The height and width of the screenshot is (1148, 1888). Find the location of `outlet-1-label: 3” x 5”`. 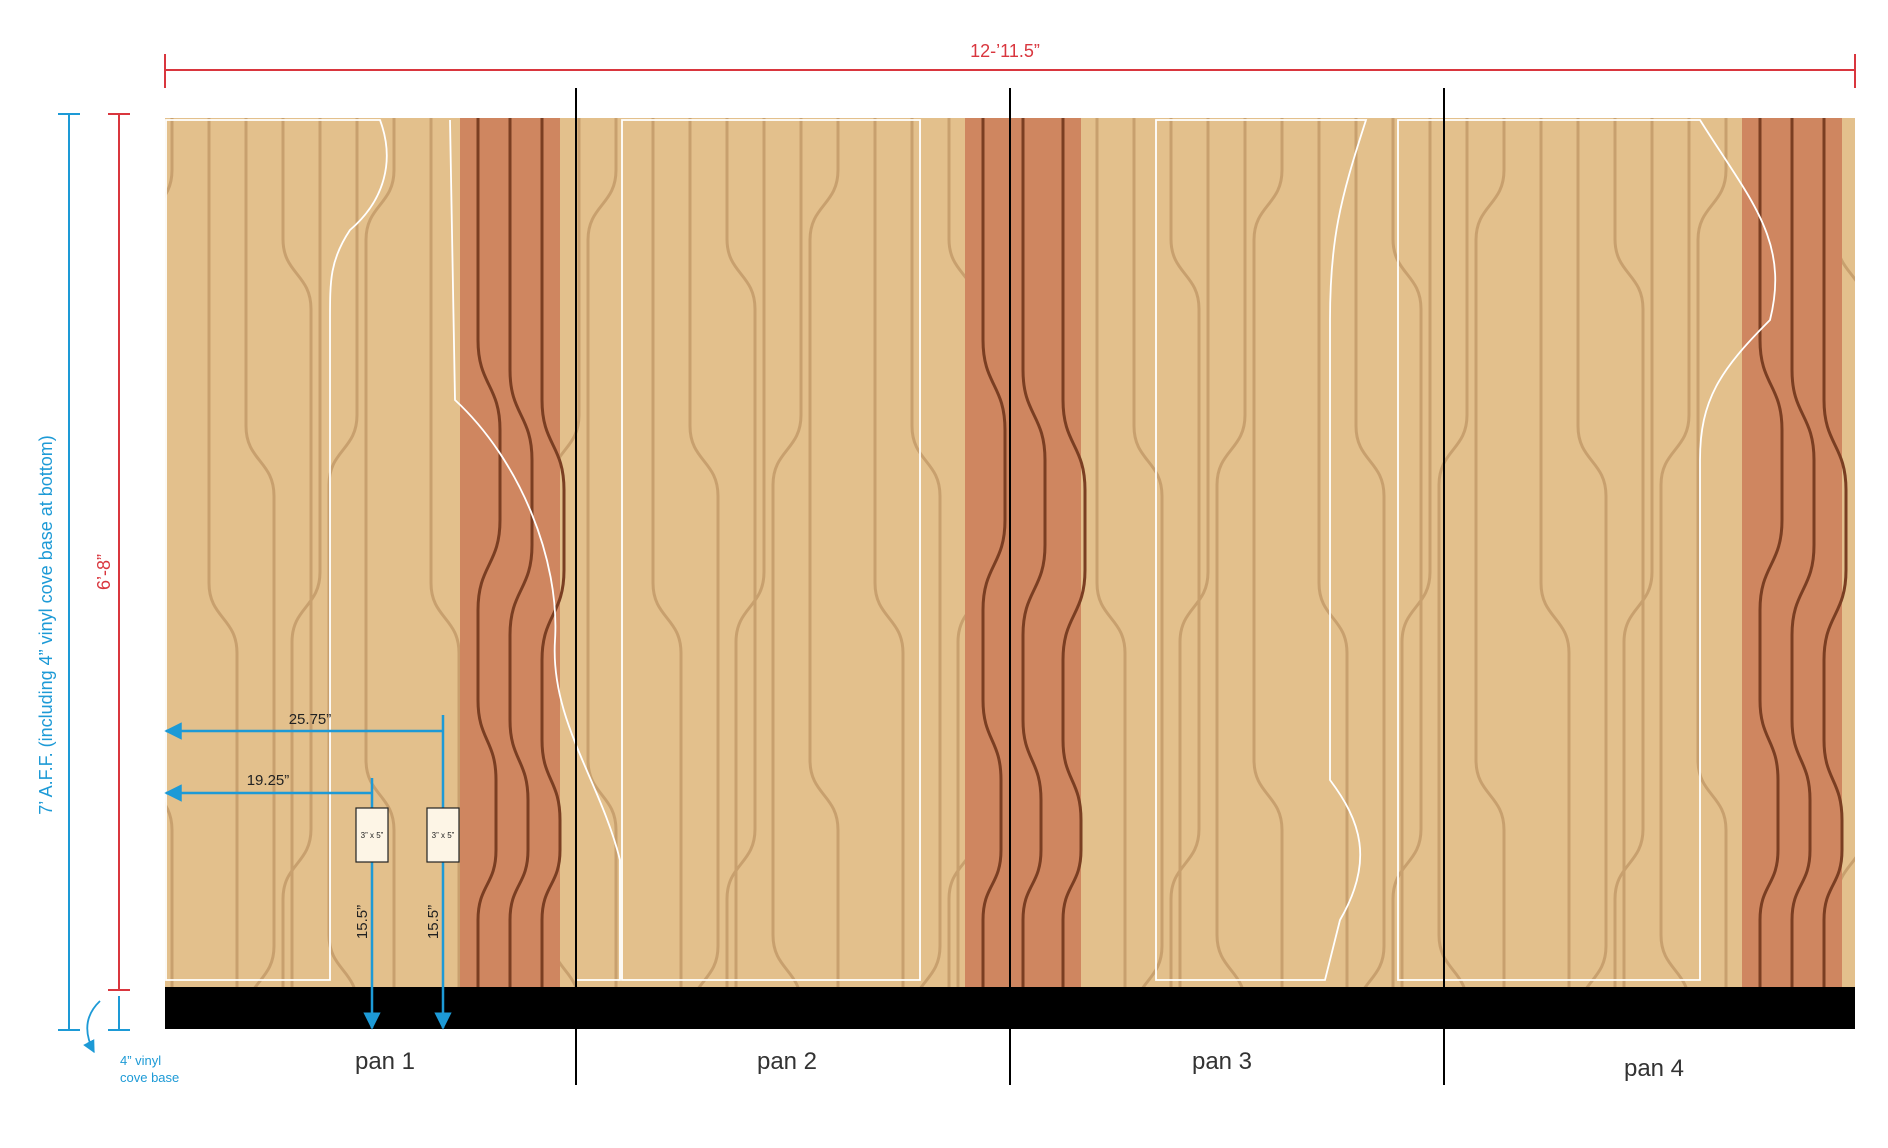

outlet-1-label: 3” x 5” is located at coordinates (372, 835).